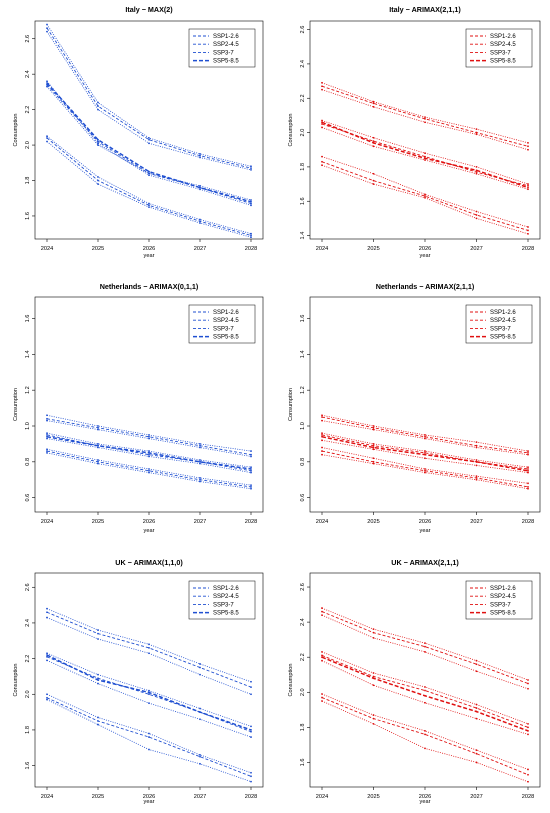 This screenshot has width=550, height=813. What do you see at coordinates (425, 562) in the screenshot?
I see `chart-title: UK − ARIMAX(2,1,1)` at bounding box center [425, 562].